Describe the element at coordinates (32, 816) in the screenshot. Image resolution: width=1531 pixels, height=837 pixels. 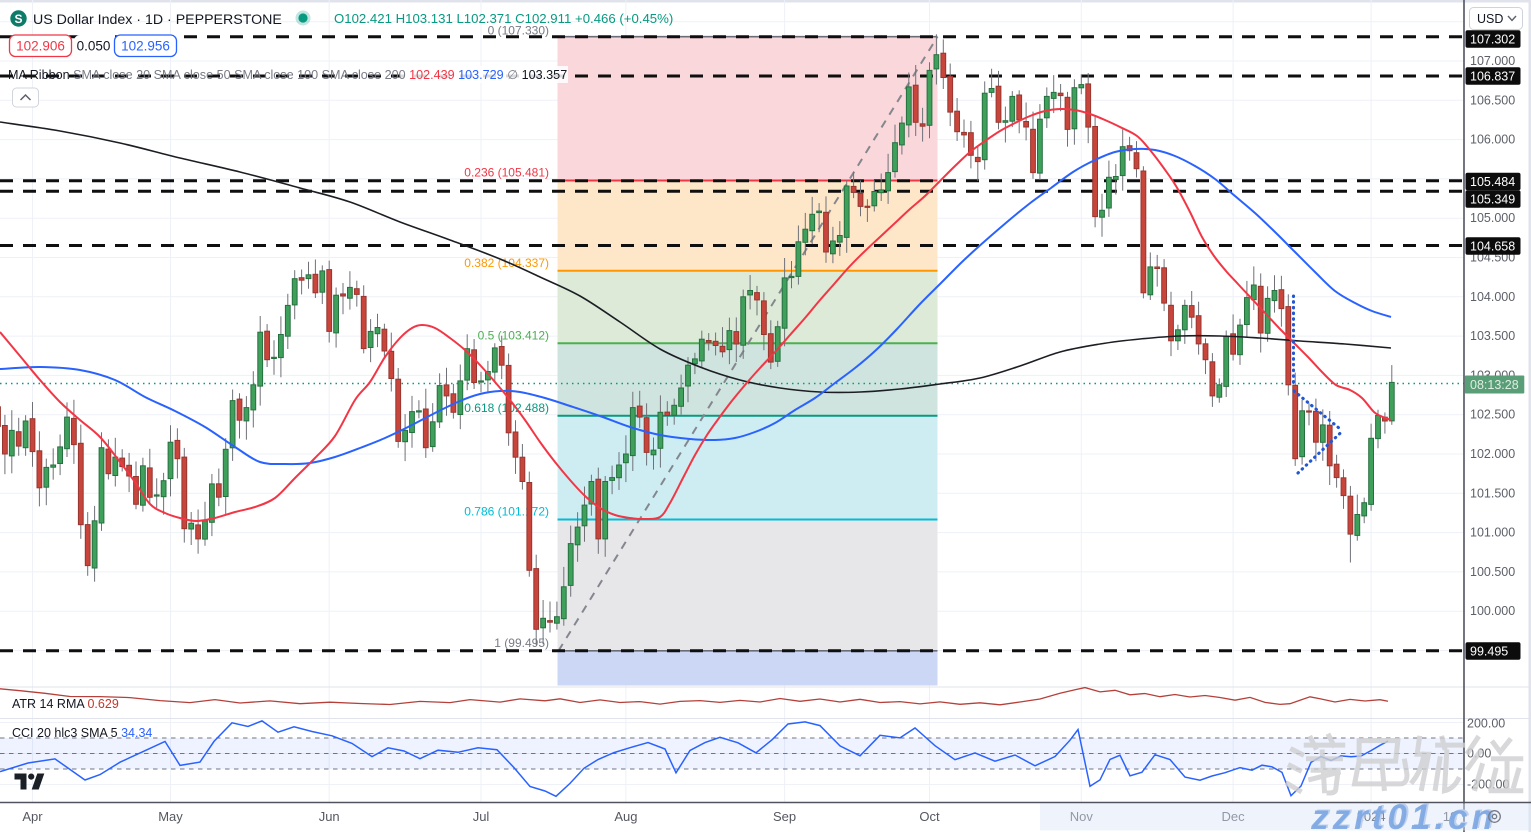
I see `svg-text: Apr` at that location.